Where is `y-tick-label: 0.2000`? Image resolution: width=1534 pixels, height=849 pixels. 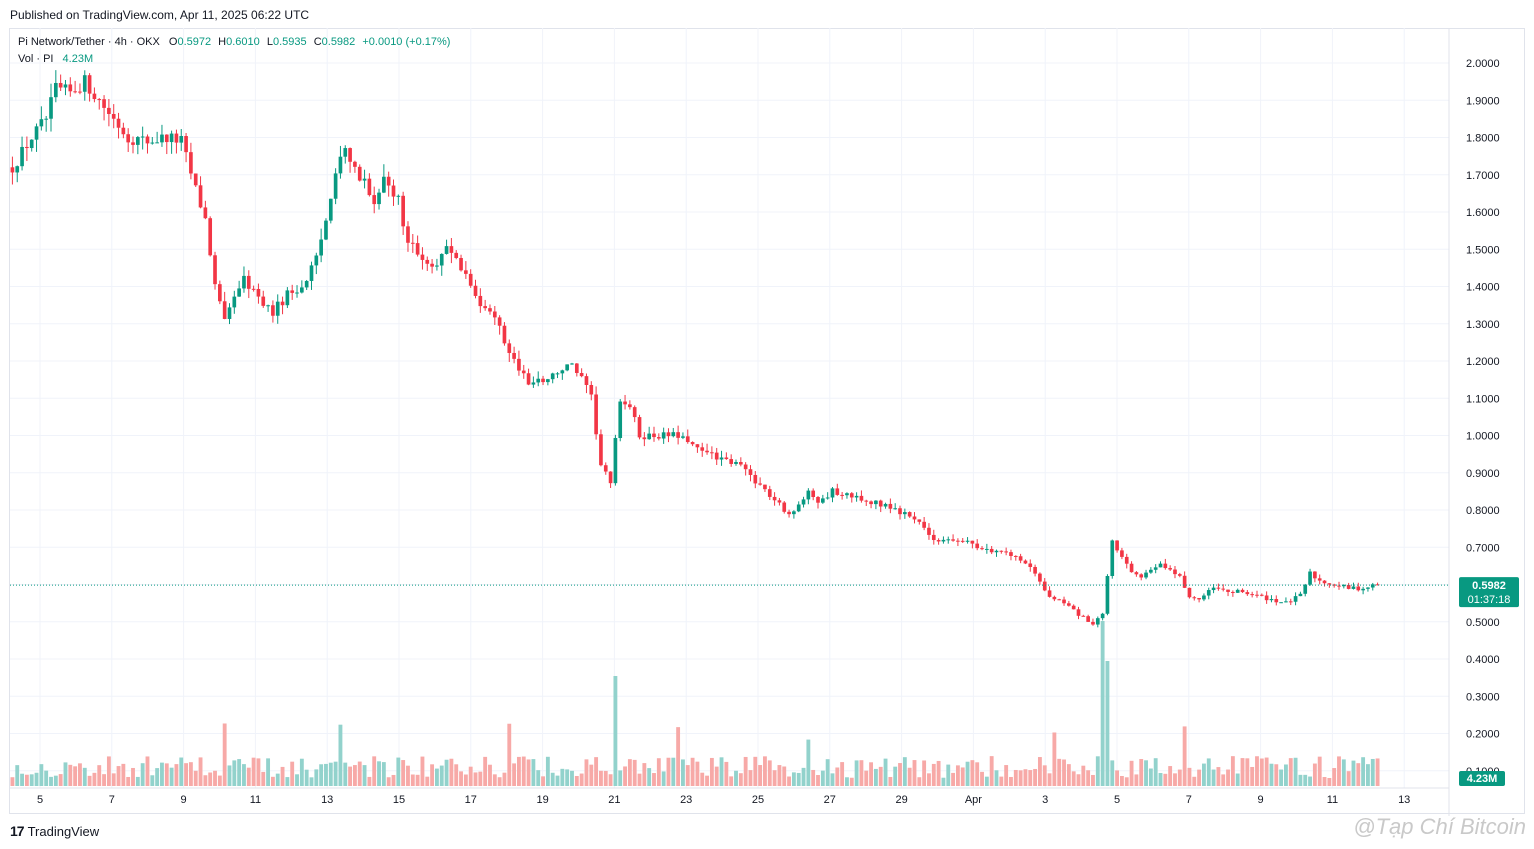 y-tick-label: 0.2000 is located at coordinates (1483, 735).